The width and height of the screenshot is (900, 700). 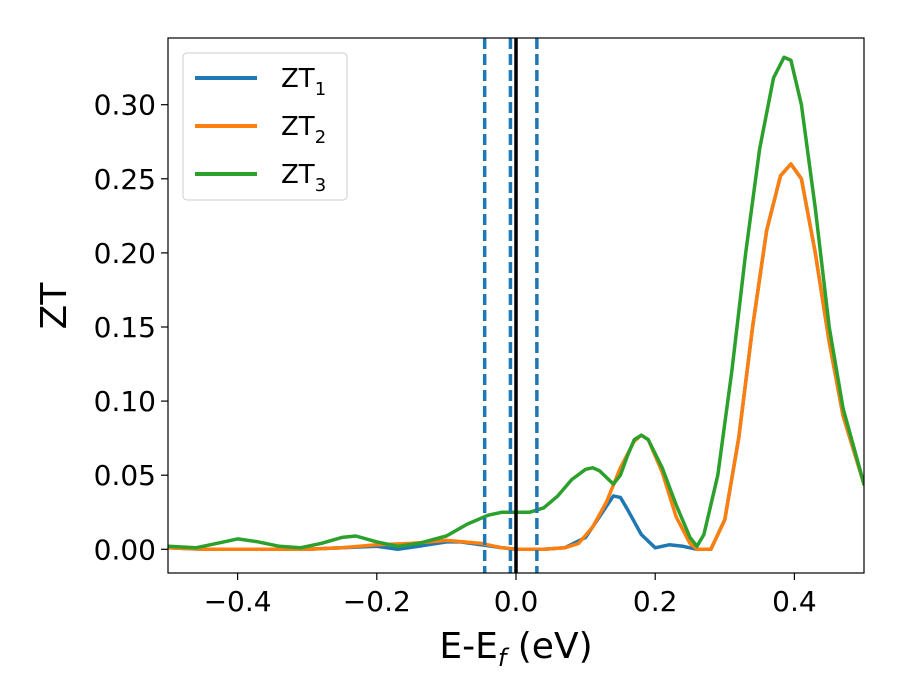 What do you see at coordinates (125, 105) in the screenshot?
I see `y-tick-label: 0.30` at bounding box center [125, 105].